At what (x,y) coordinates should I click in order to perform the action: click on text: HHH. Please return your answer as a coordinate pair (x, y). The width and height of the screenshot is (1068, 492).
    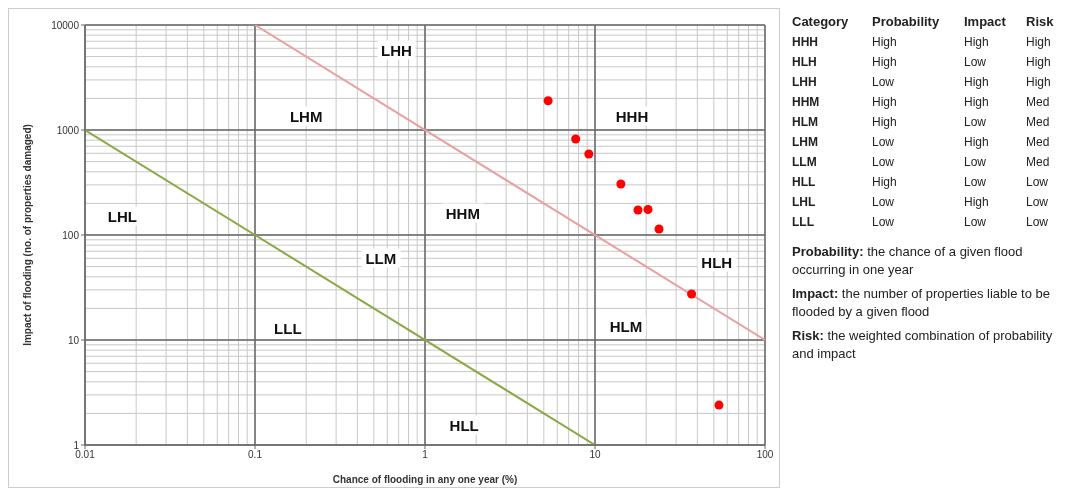
    Looking at the image, I should click on (805, 42).